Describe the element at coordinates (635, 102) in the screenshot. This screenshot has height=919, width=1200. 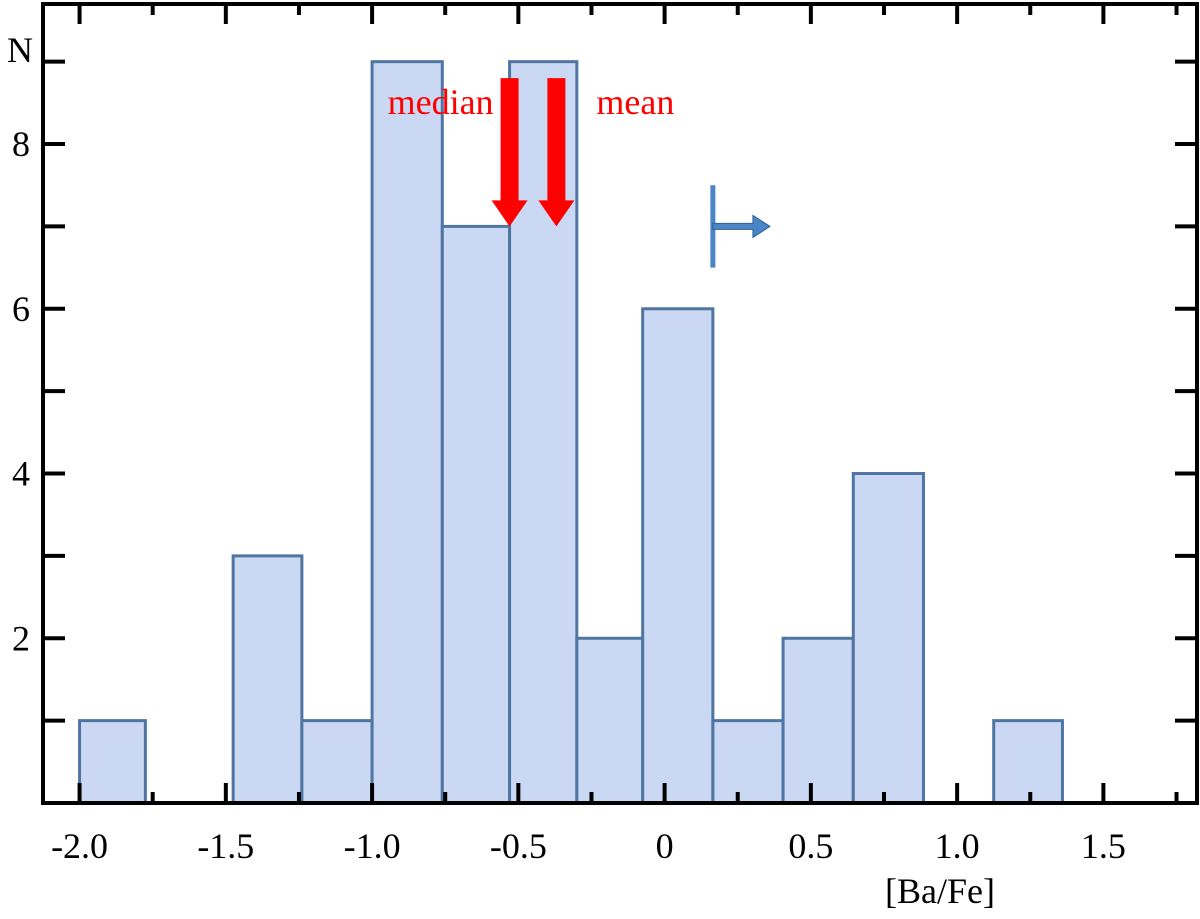
I see `marker-label-mean: mean` at that location.